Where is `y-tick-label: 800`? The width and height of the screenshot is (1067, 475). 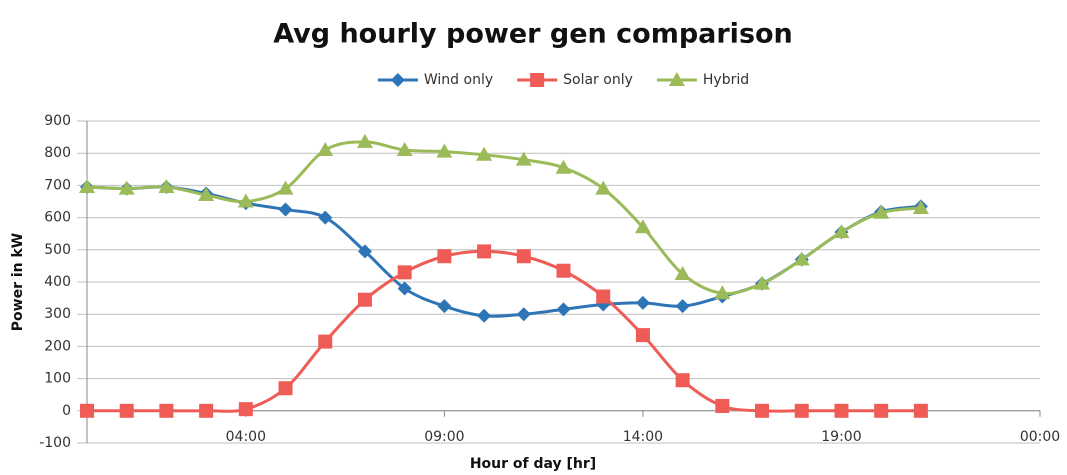
y-tick-label: 800 is located at coordinates (57, 153).